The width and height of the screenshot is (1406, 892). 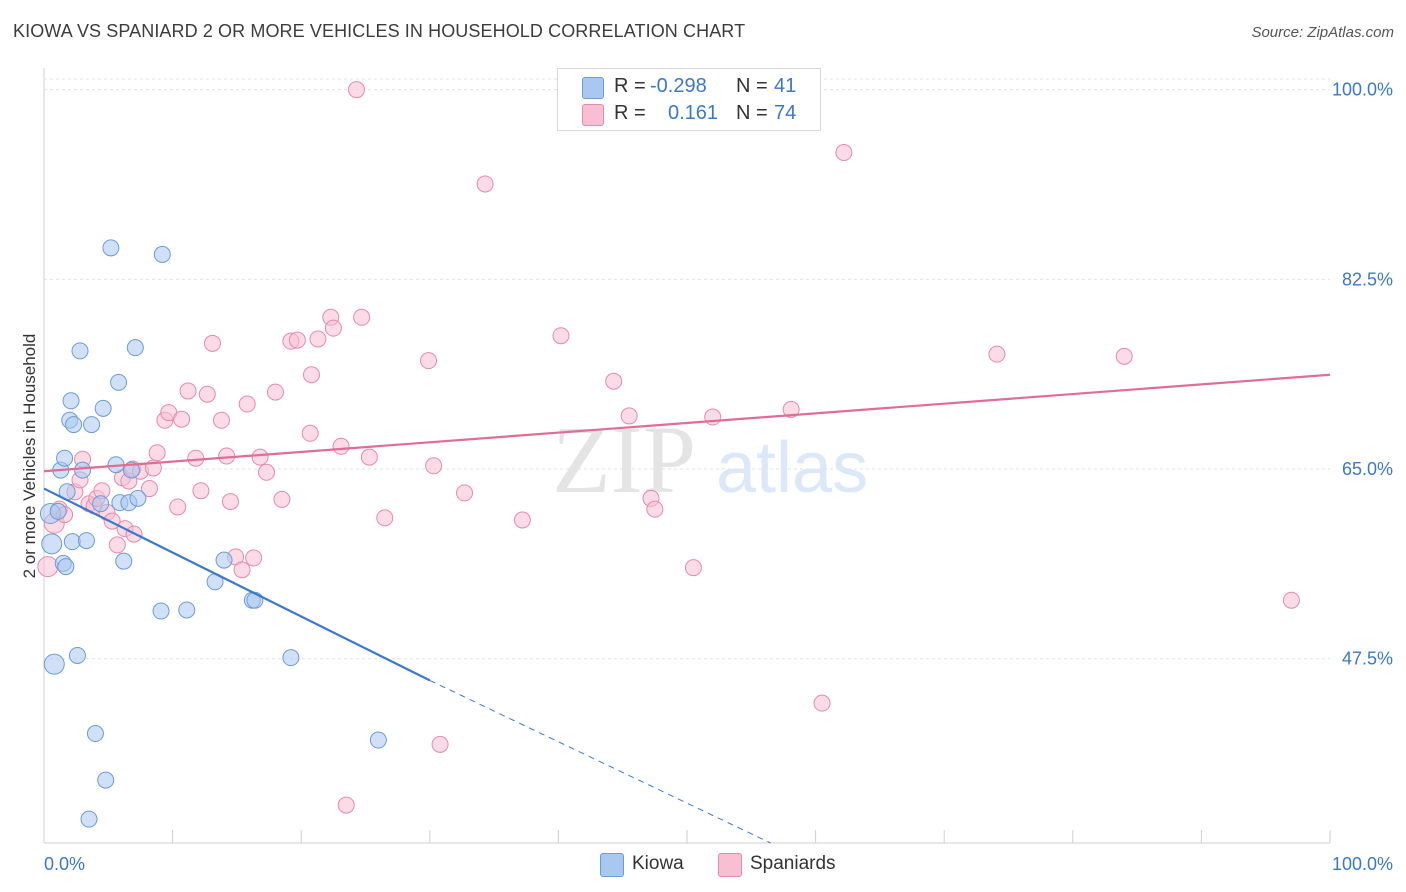 What do you see at coordinates (1362, 90) in the screenshot?
I see `y-tick-label-3: 100.0%` at bounding box center [1362, 90].